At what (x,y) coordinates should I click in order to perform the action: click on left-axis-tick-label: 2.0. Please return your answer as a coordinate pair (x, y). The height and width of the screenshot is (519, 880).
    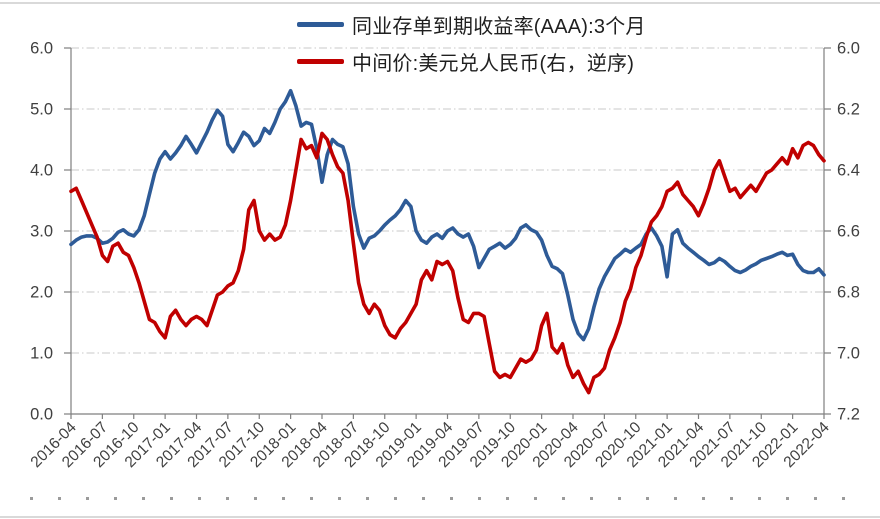
    Looking at the image, I should click on (41, 293).